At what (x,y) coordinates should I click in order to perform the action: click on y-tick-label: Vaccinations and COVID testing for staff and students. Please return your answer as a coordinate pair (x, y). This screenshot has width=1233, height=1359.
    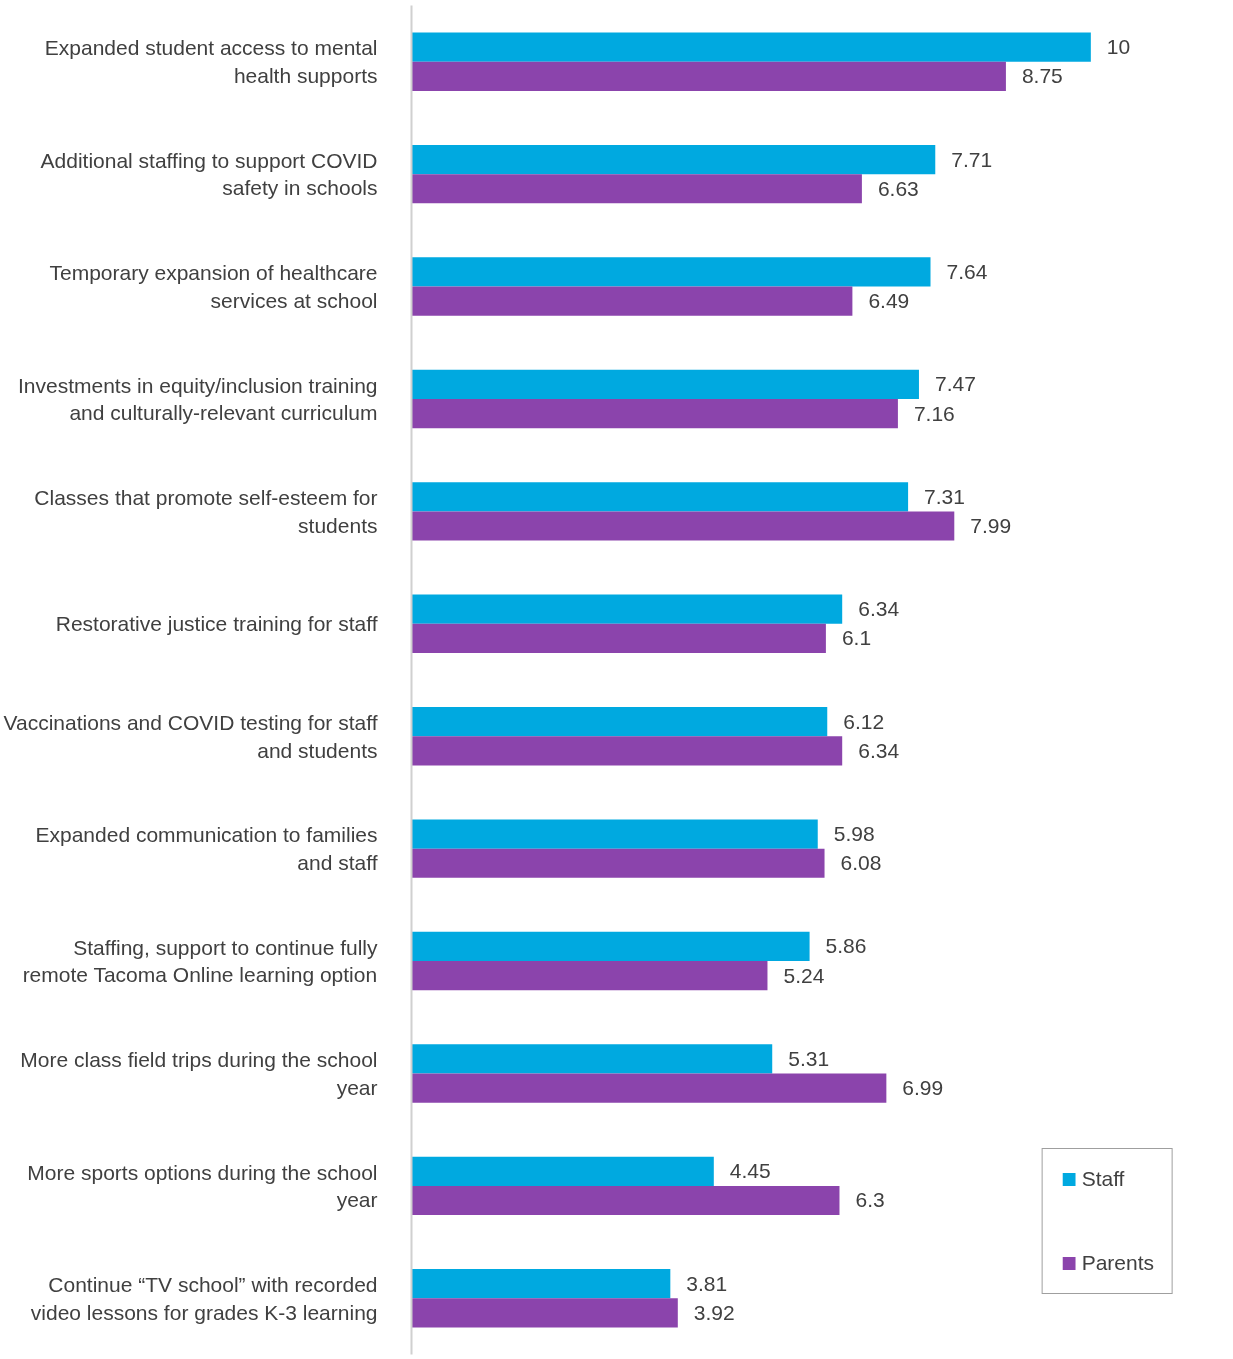
    Looking at the image, I should click on (190, 736).